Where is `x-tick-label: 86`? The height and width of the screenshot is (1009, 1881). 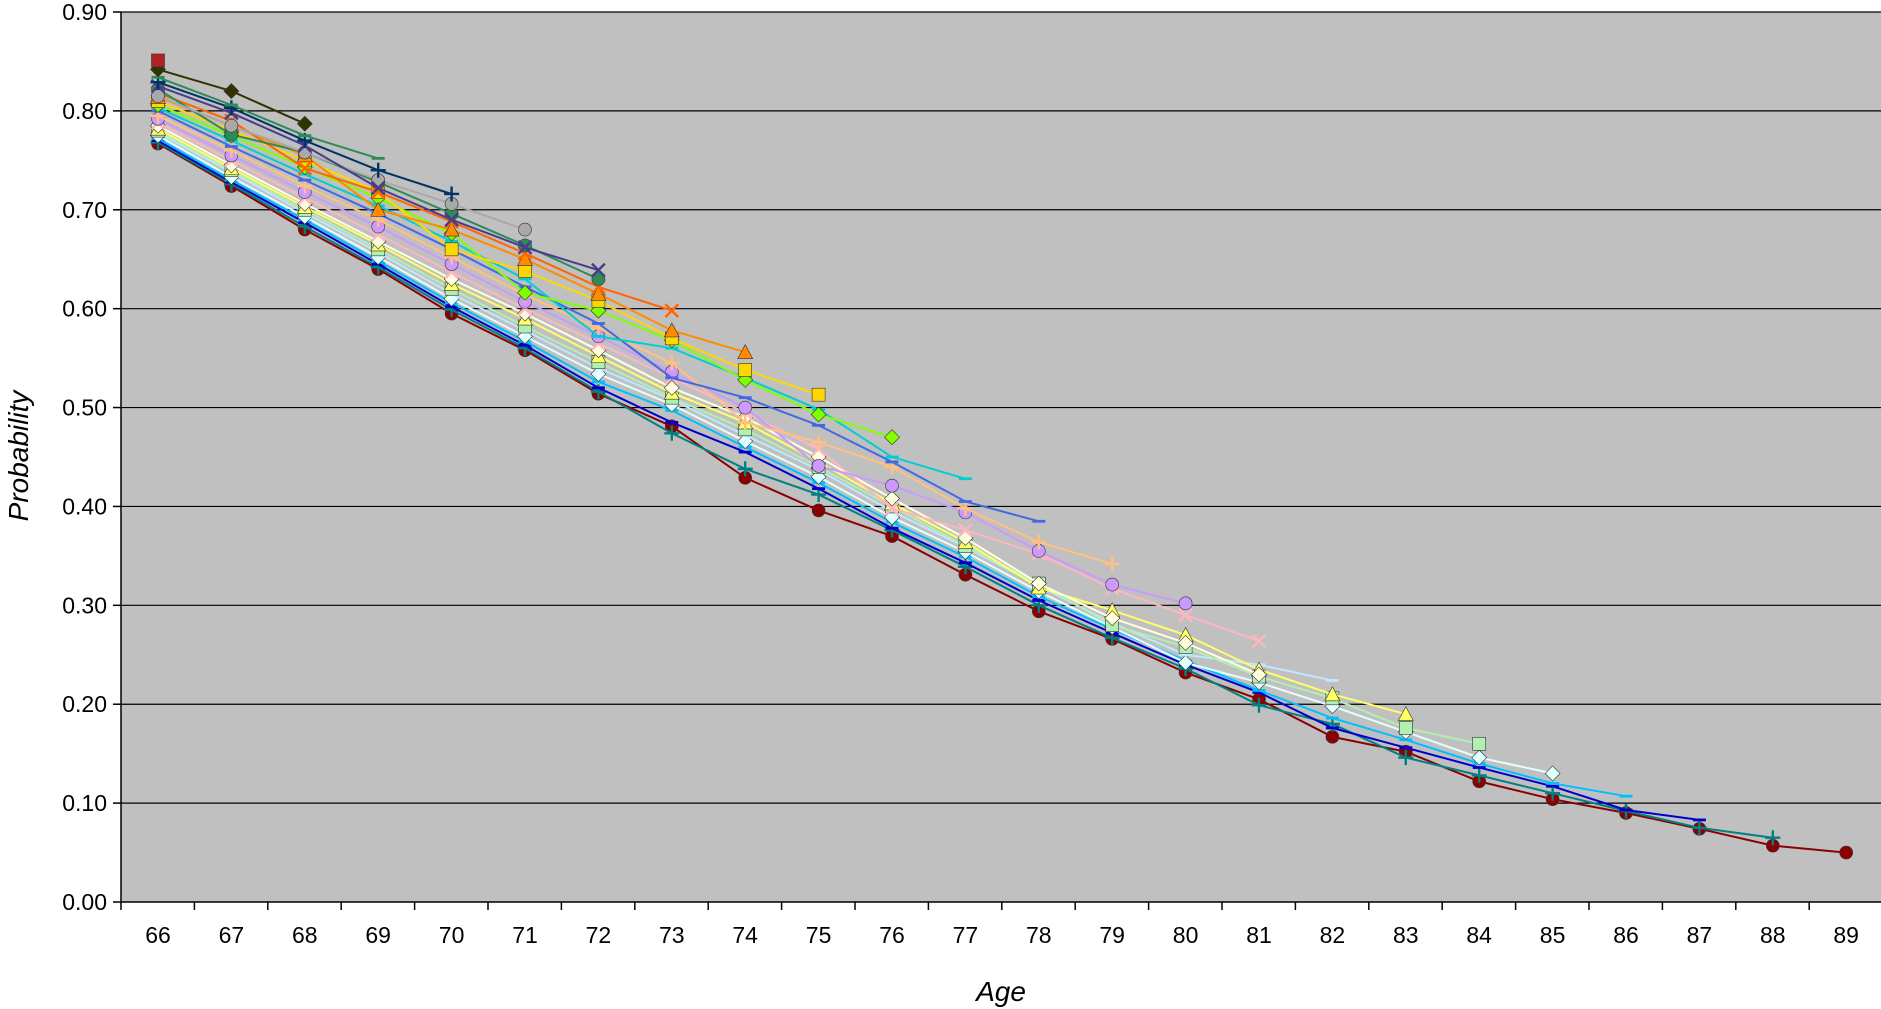 x-tick-label: 86 is located at coordinates (1626, 935).